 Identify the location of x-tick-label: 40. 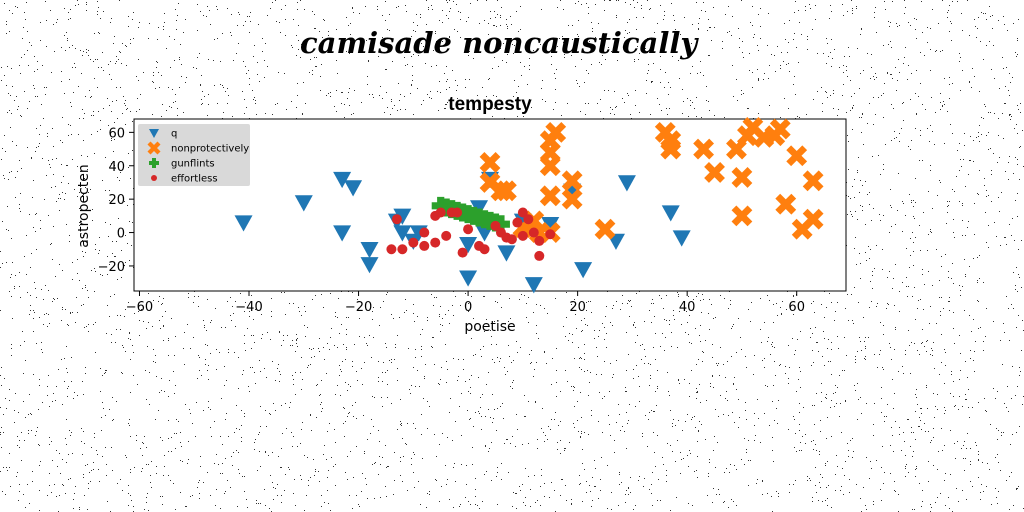
(687, 307).